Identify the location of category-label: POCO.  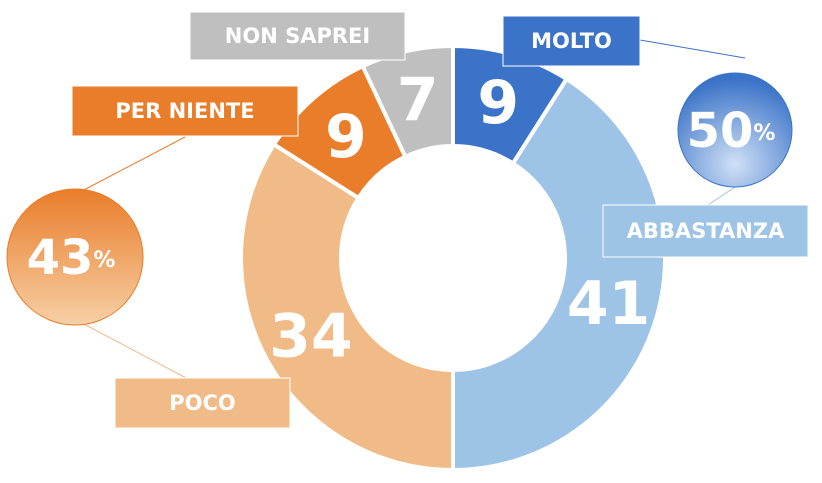
(202, 403).